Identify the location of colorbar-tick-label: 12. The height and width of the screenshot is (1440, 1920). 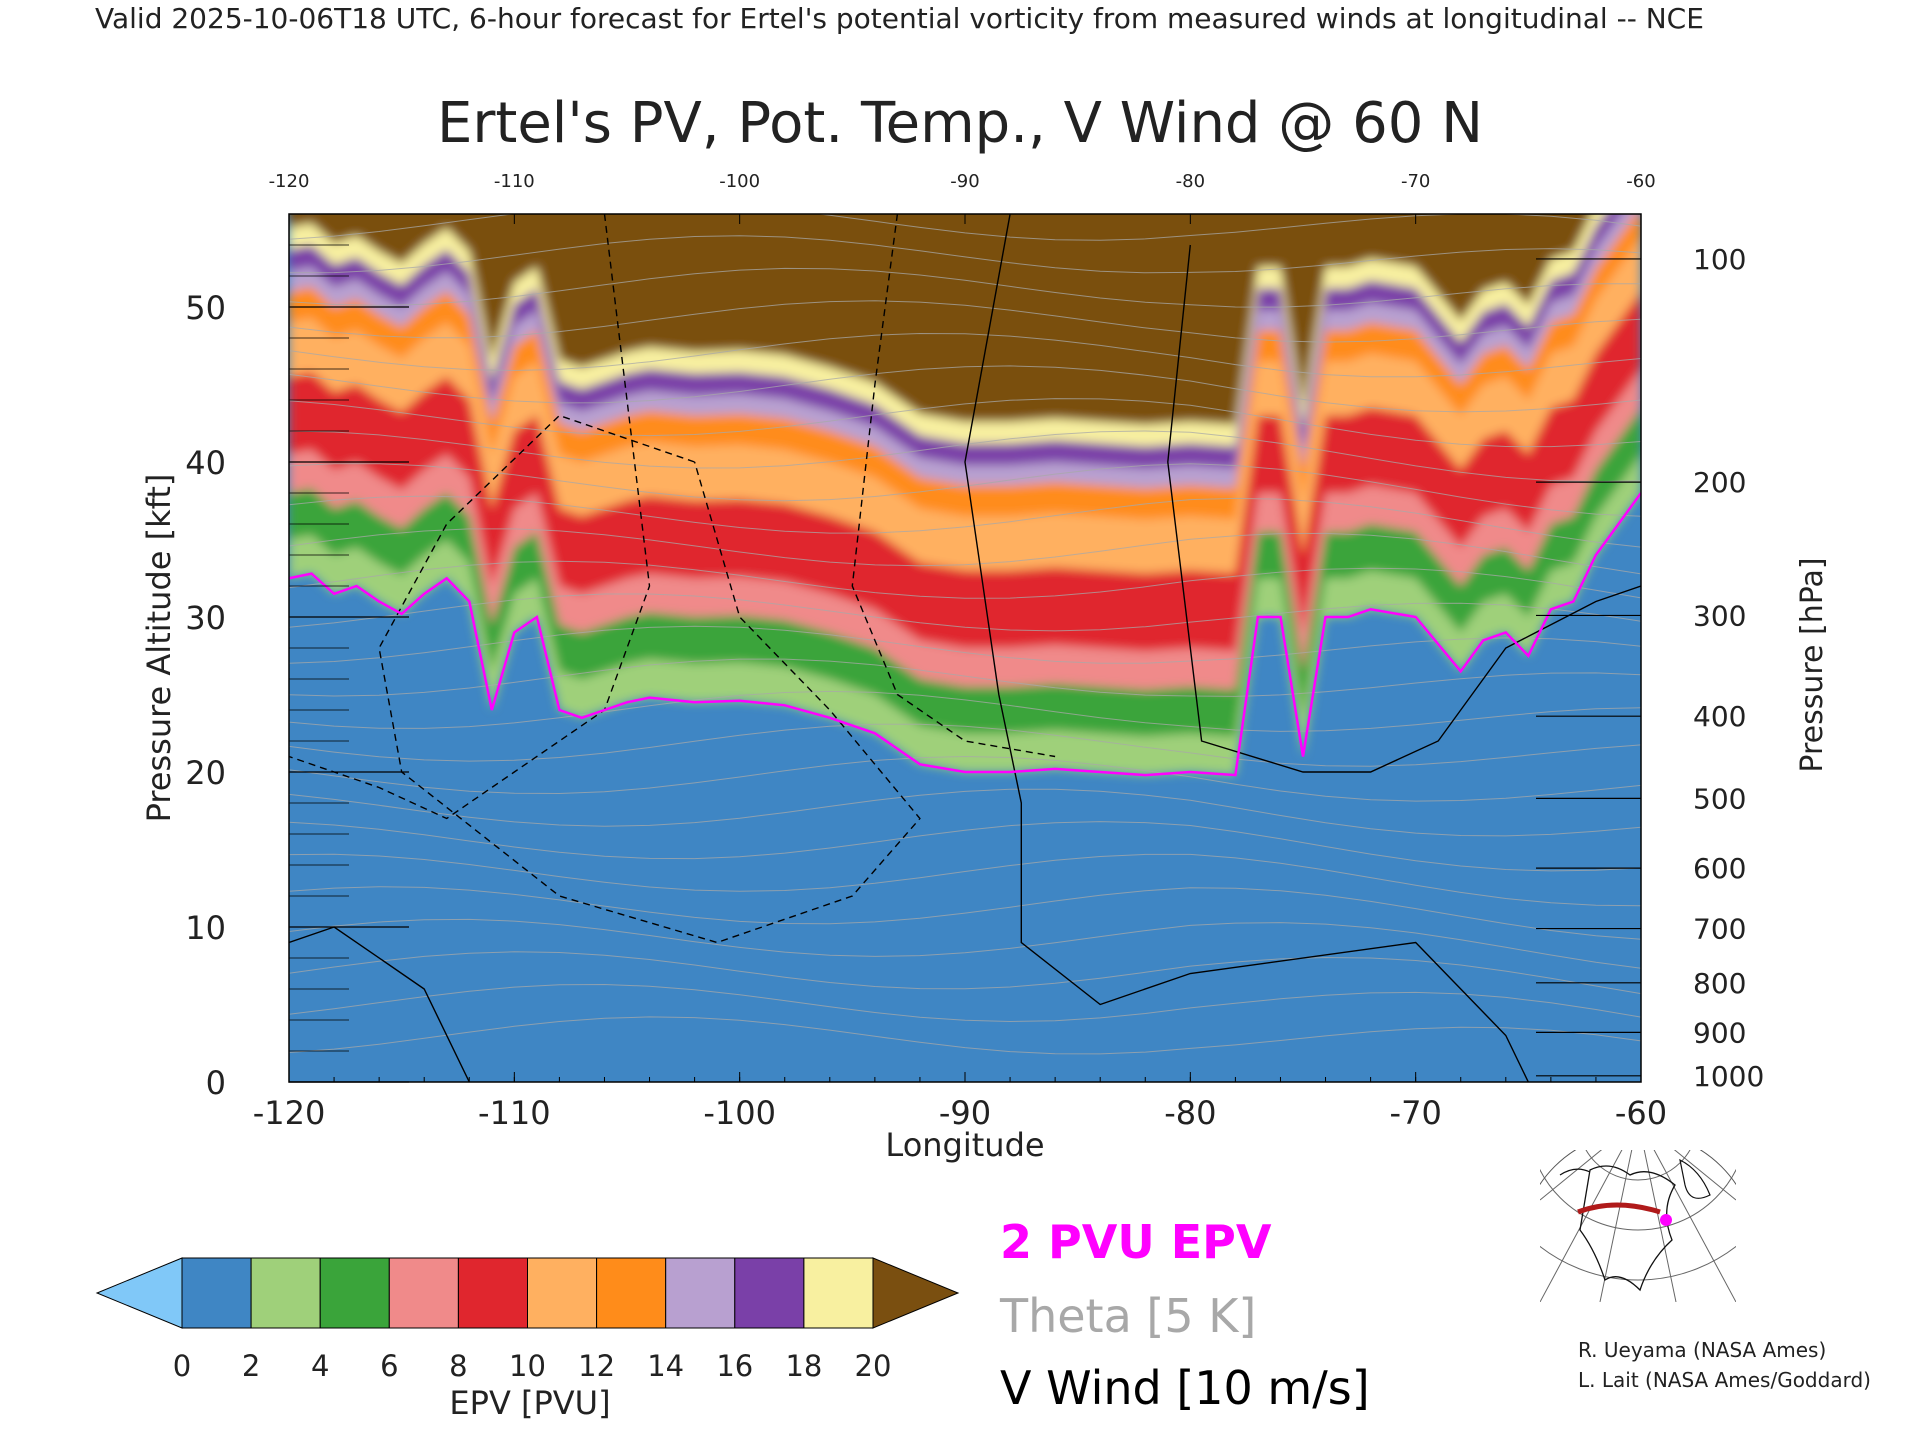
(596, 1366).